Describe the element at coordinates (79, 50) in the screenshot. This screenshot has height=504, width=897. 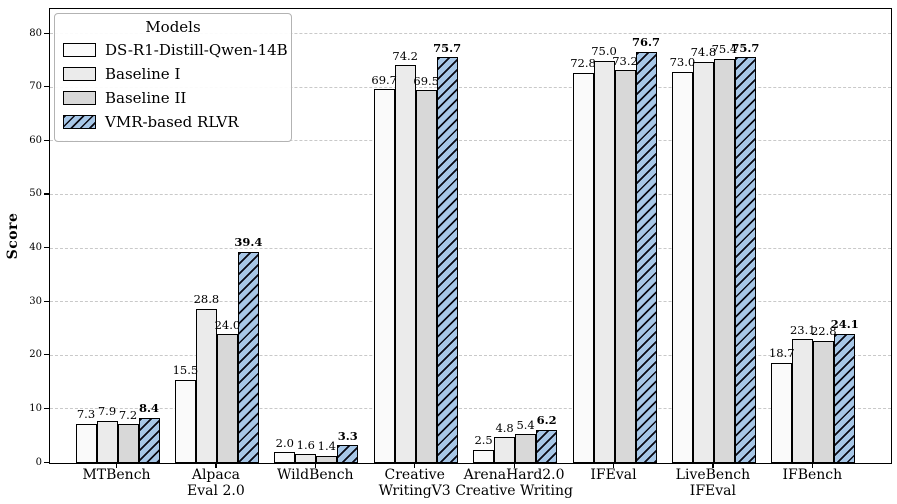
I see `legend-swatch-ds-r1-distill-qwen-14b` at that location.